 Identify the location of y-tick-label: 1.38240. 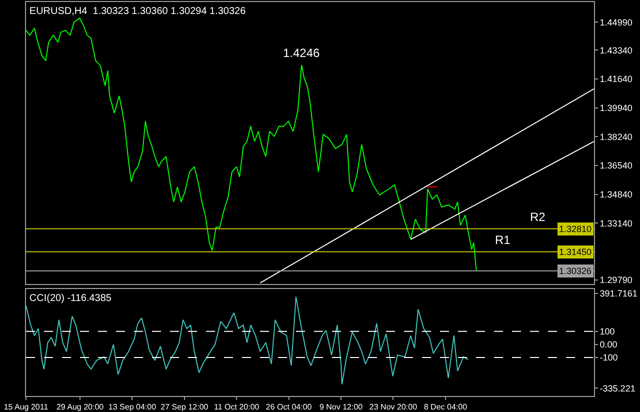
(616, 137).